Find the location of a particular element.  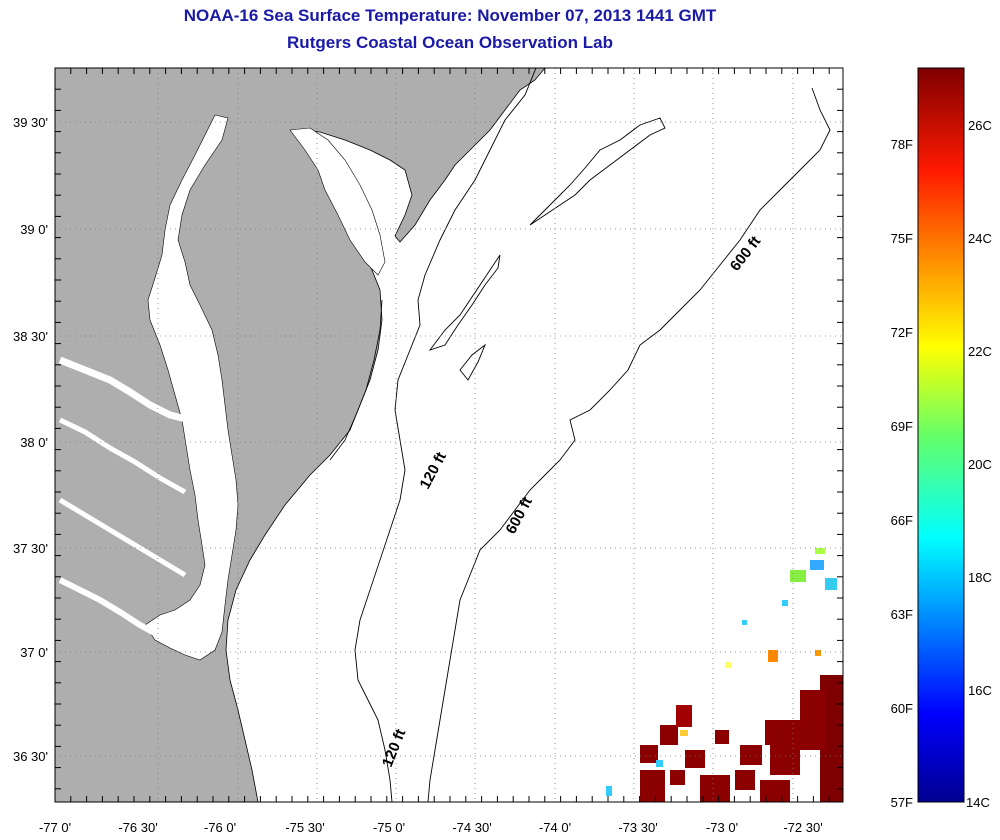

colorbar-c-label: 24C is located at coordinates (980, 238).